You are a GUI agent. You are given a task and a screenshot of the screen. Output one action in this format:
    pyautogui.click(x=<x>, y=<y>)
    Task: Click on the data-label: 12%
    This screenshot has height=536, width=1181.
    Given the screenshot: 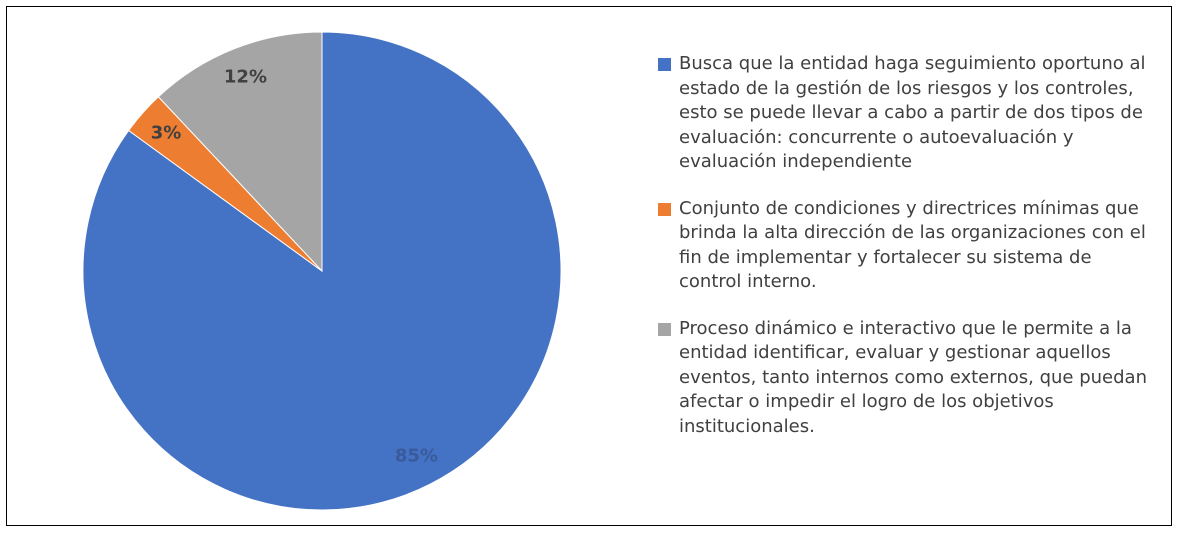 What is the action you would take?
    pyautogui.click(x=245, y=77)
    